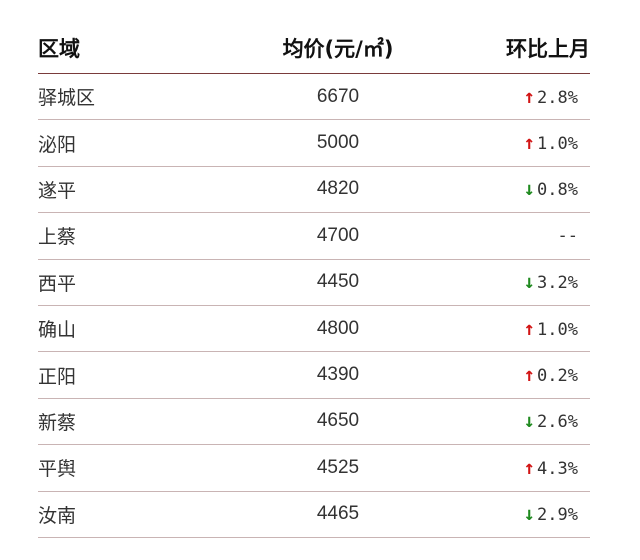 This screenshot has height=560, width=640. Describe the element at coordinates (557, 376) in the screenshot. I see `change-value: 0.2%` at that location.